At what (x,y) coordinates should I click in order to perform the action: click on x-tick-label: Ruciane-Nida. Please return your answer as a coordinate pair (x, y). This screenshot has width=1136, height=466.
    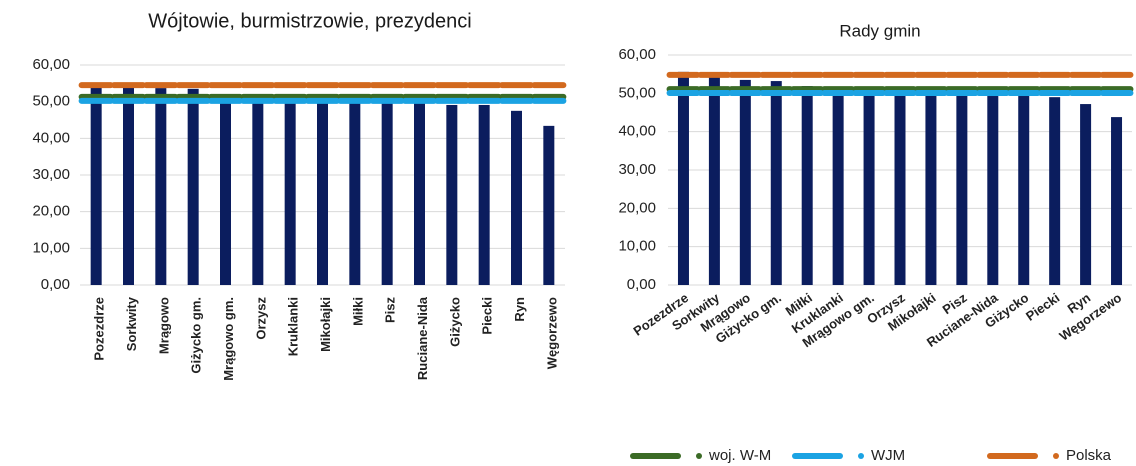
    Looking at the image, I should click on (422, 338).